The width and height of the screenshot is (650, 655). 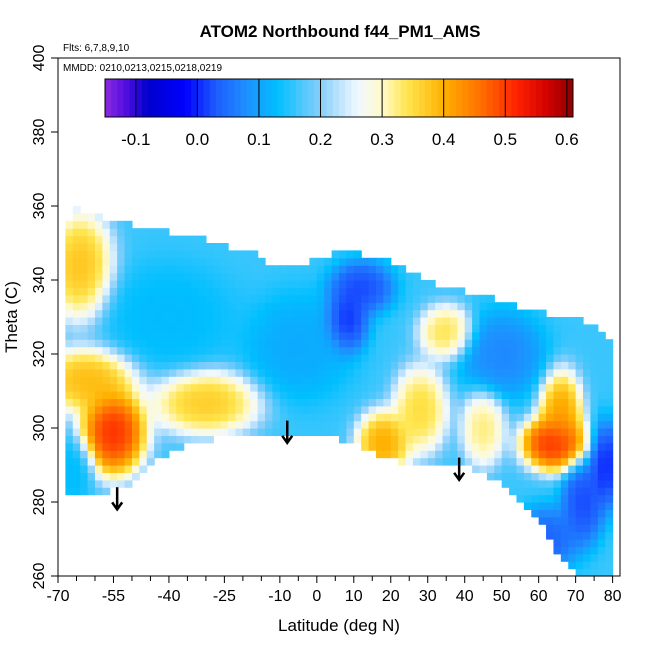 I want to click on arrow-head, so click(x=117, y=506).